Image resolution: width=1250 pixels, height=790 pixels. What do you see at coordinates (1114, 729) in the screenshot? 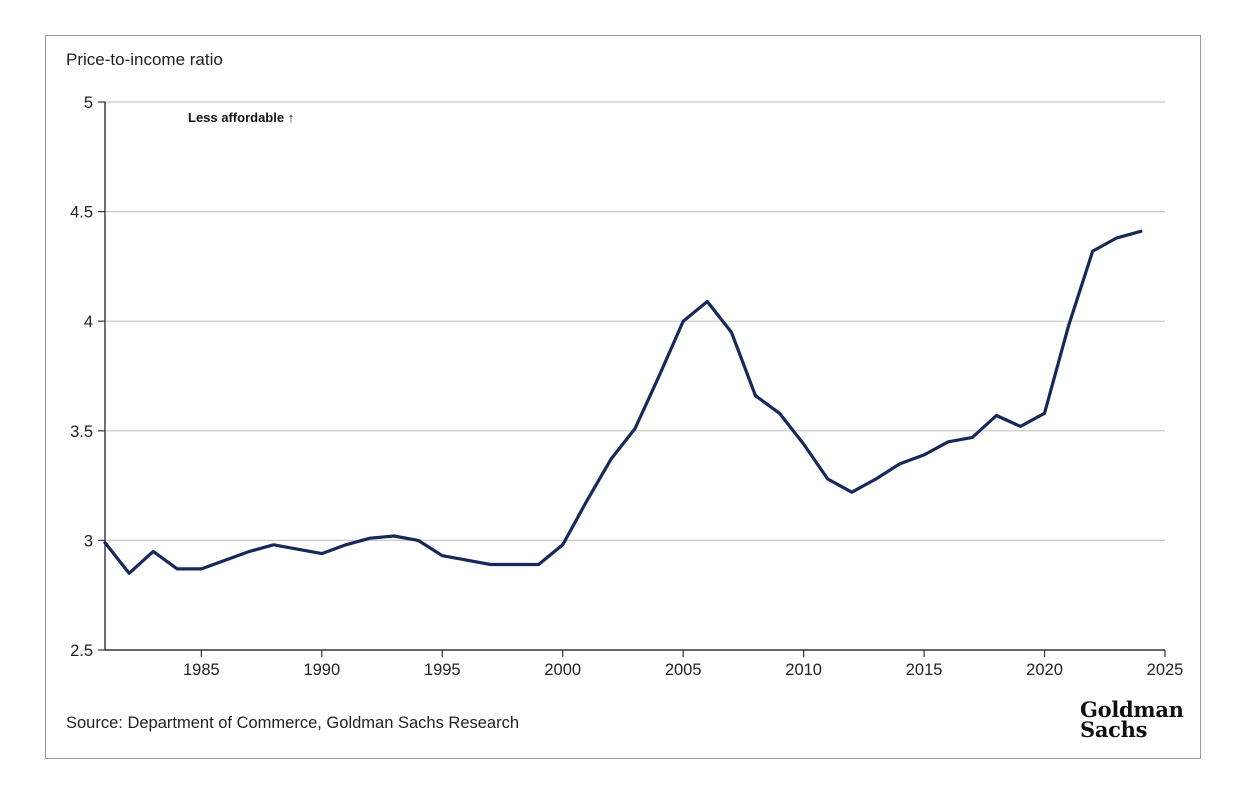
I see `logo-line-2: Sachs` at bounding box center [1114, 729].